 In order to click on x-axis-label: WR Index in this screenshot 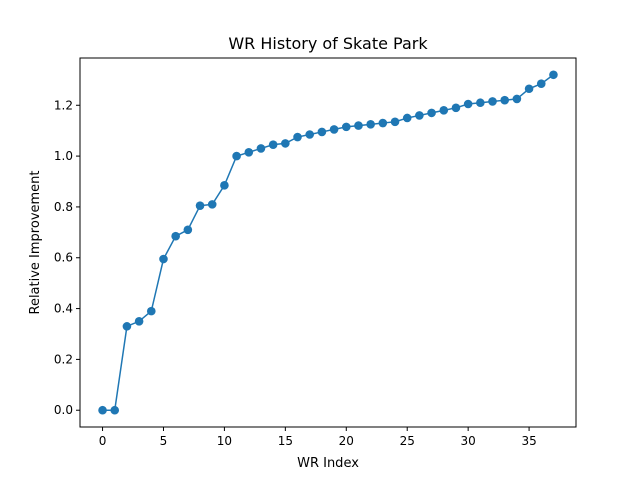, I will do `click(328, 463)`.